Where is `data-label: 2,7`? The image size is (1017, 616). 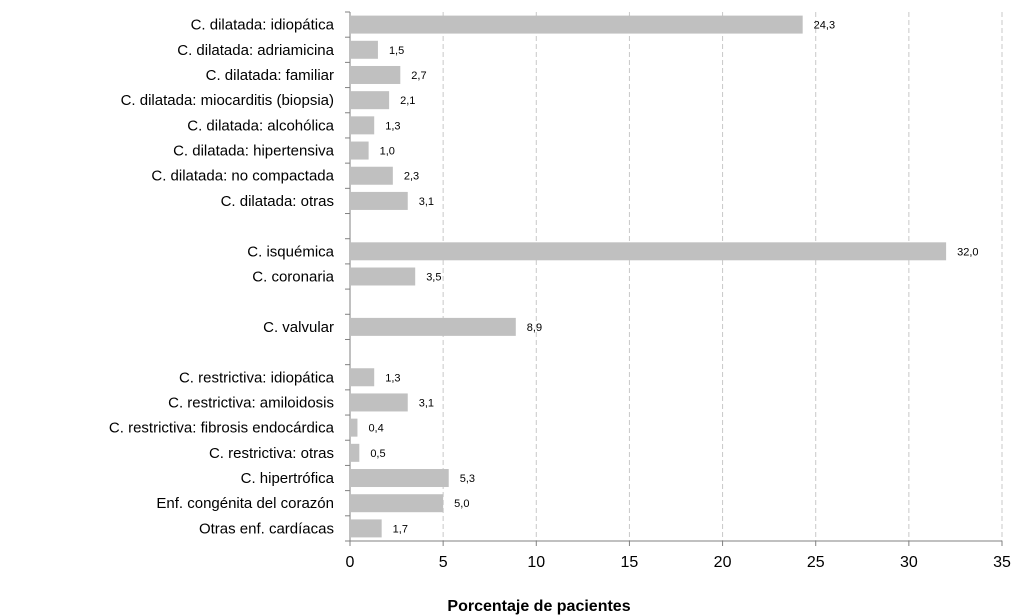 data-label: 2,7 is located at coordinates (418, 76).